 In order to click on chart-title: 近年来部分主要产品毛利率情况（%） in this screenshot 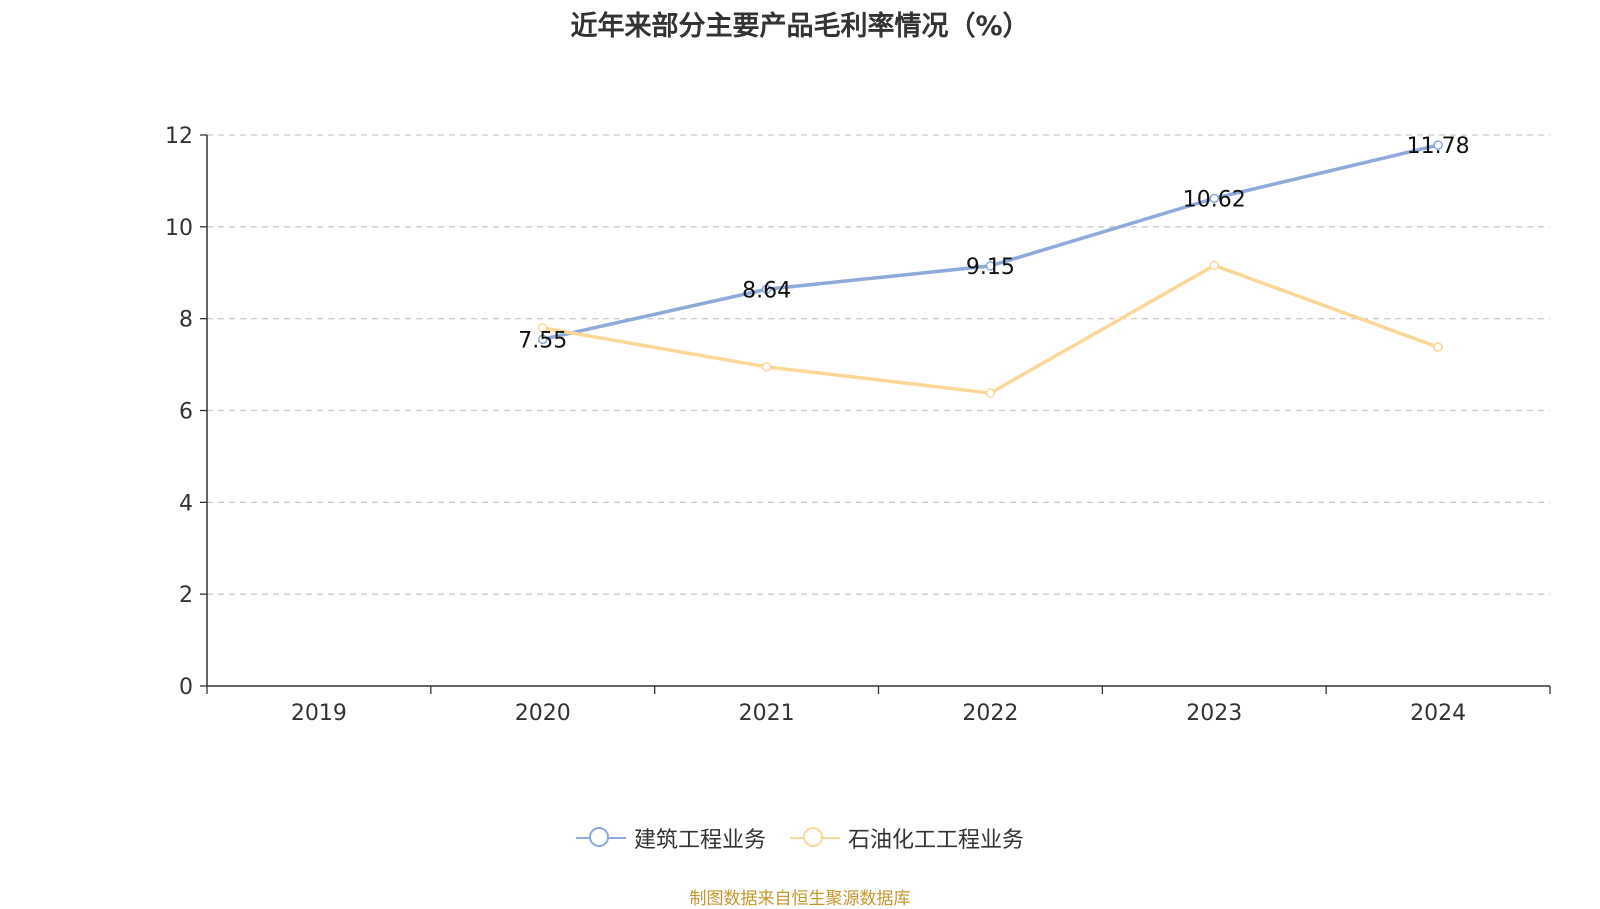, I will do `click(800, 26)`.